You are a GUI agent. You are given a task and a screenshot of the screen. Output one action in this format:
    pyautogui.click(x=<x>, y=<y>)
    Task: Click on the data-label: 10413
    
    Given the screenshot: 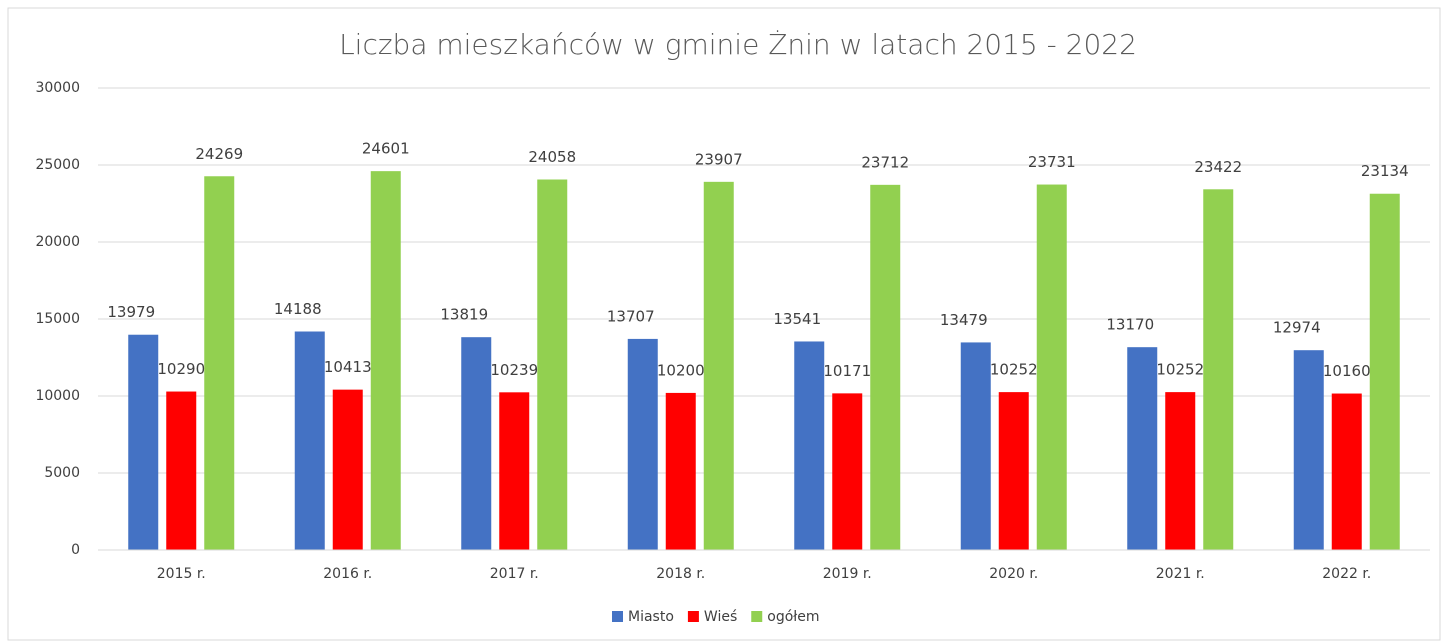 What is the action you would take?
    pyautogui.click(x=348, y=367)
    